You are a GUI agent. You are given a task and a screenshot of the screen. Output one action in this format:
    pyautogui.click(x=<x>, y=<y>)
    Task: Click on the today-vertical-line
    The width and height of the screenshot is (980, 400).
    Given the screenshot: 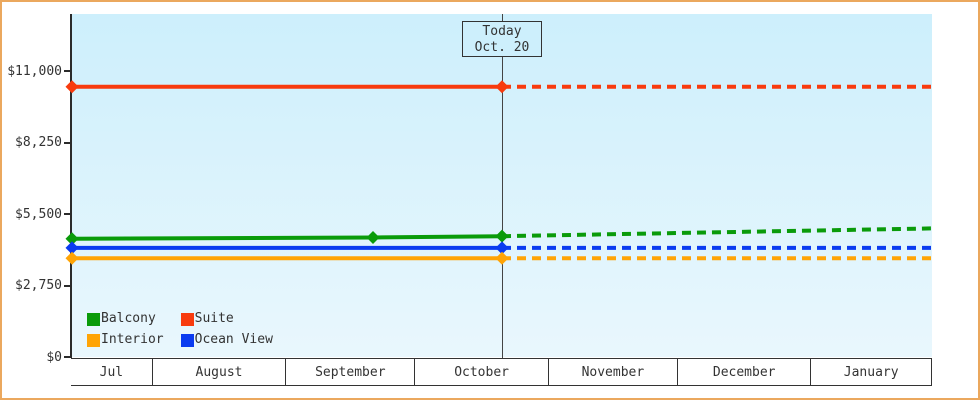 What is the action you would take?
    pyautogui.click(x=502, y=186)
    